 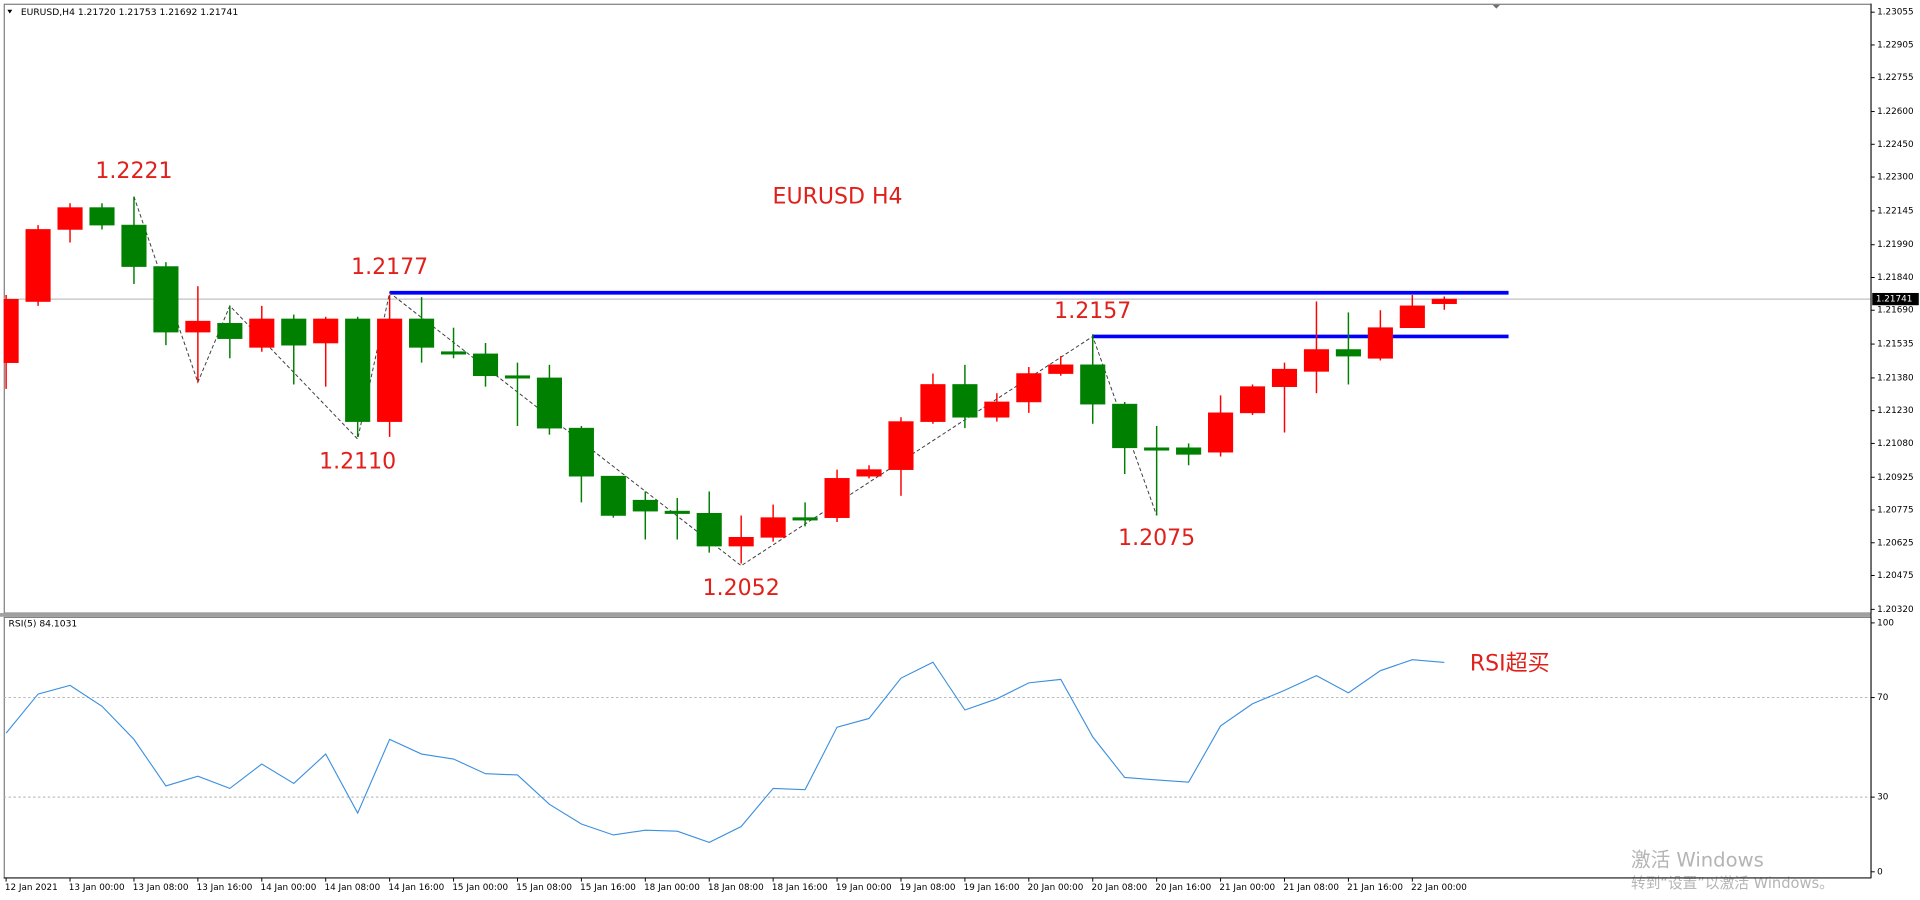 What do you see at coordinates (1183, 888) in the screenshot?
I see `x-tick-label: 20 Jan 16:00` at bounding box center [1183, 888].